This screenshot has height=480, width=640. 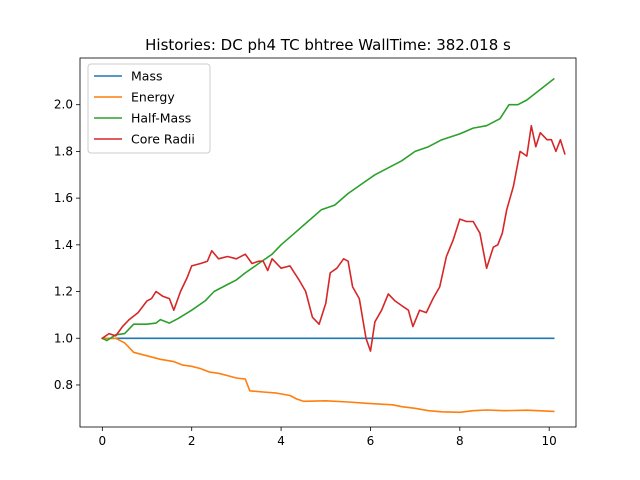 What do you see at coordinates (460, 441) in the screenshot?
I see `x-tick-label: 8` at bounding box center [460, 441].